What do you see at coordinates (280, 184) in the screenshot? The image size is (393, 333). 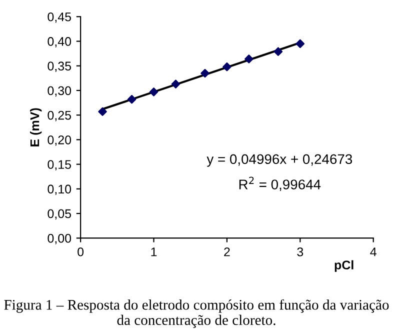 I see `annotation: R$^{2}$ = 0,99644` at bounding box center [280, 184].